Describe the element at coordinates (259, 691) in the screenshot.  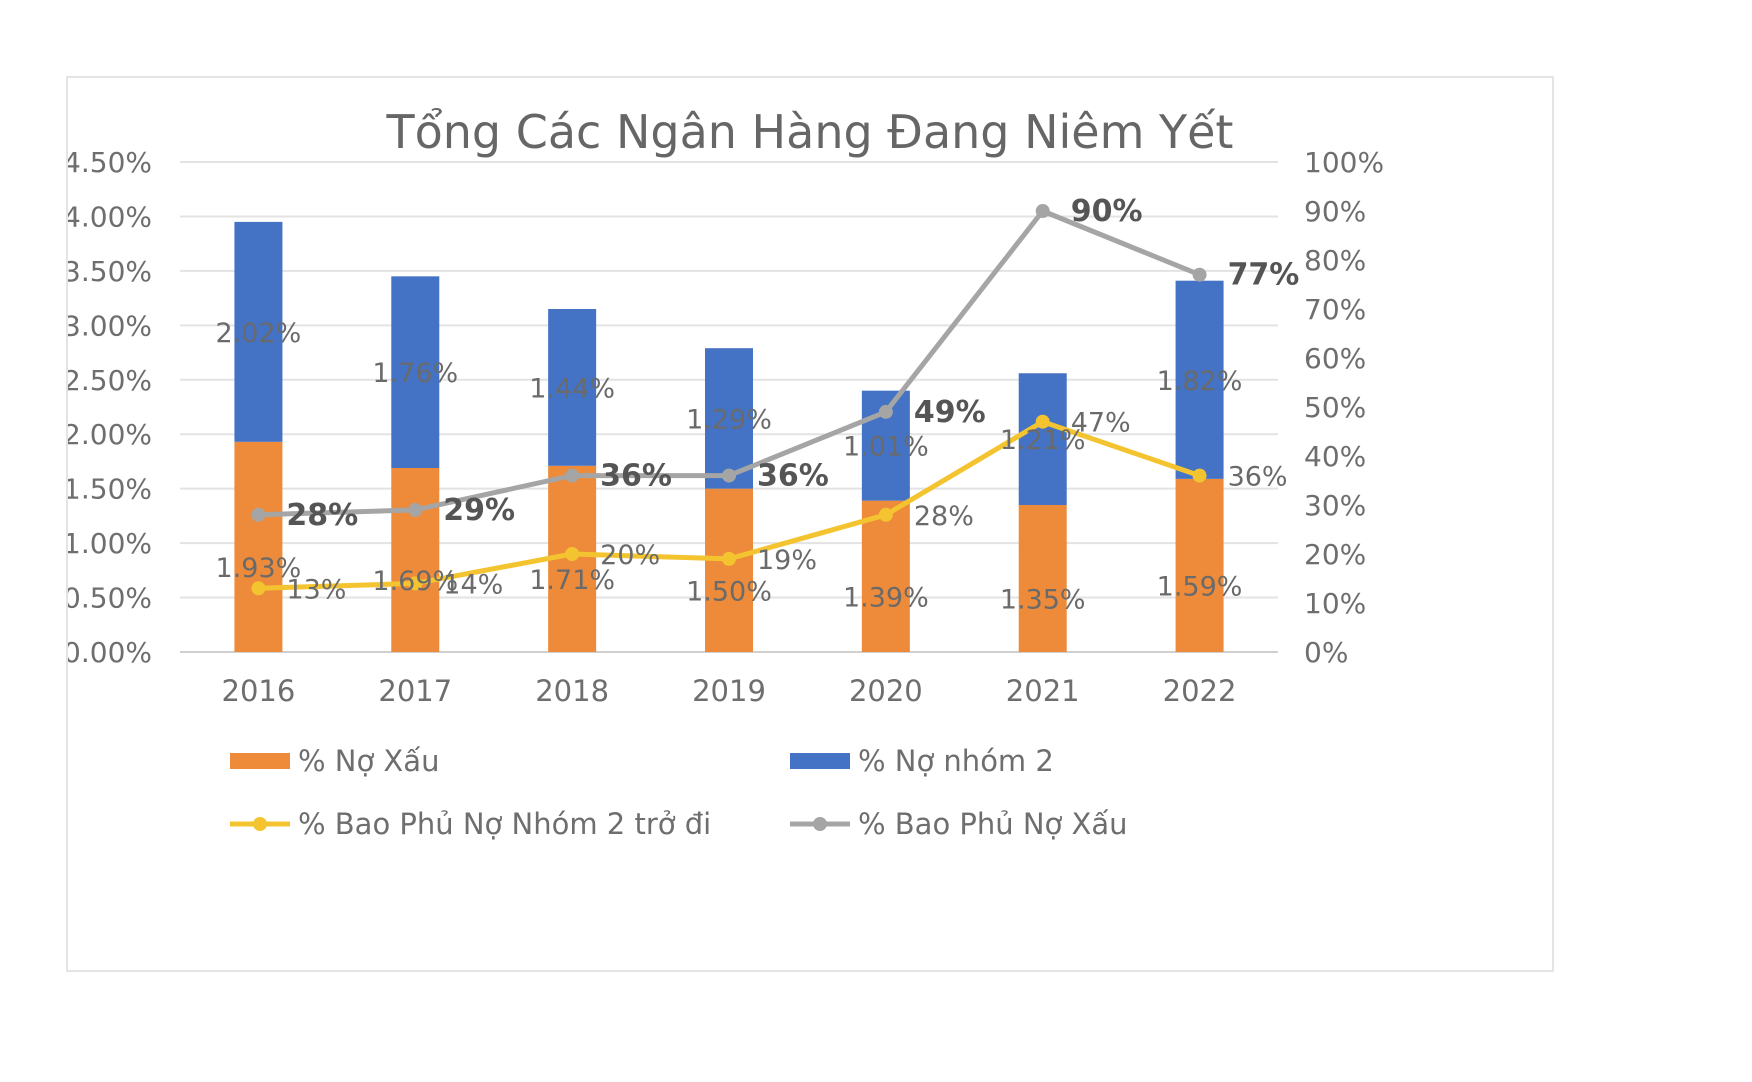
I see `category-label: 2016` at that location.